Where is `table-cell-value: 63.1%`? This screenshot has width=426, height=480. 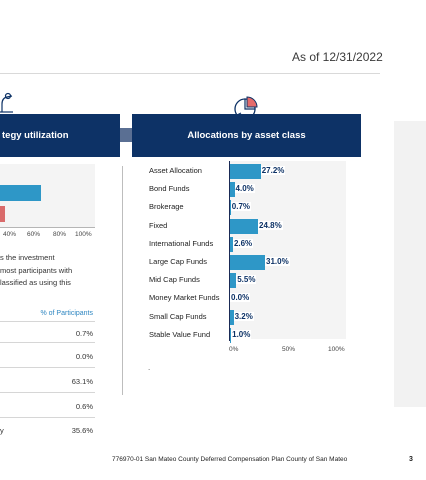 table-cell-value: 63.1% is located at coordinates (82, 381).